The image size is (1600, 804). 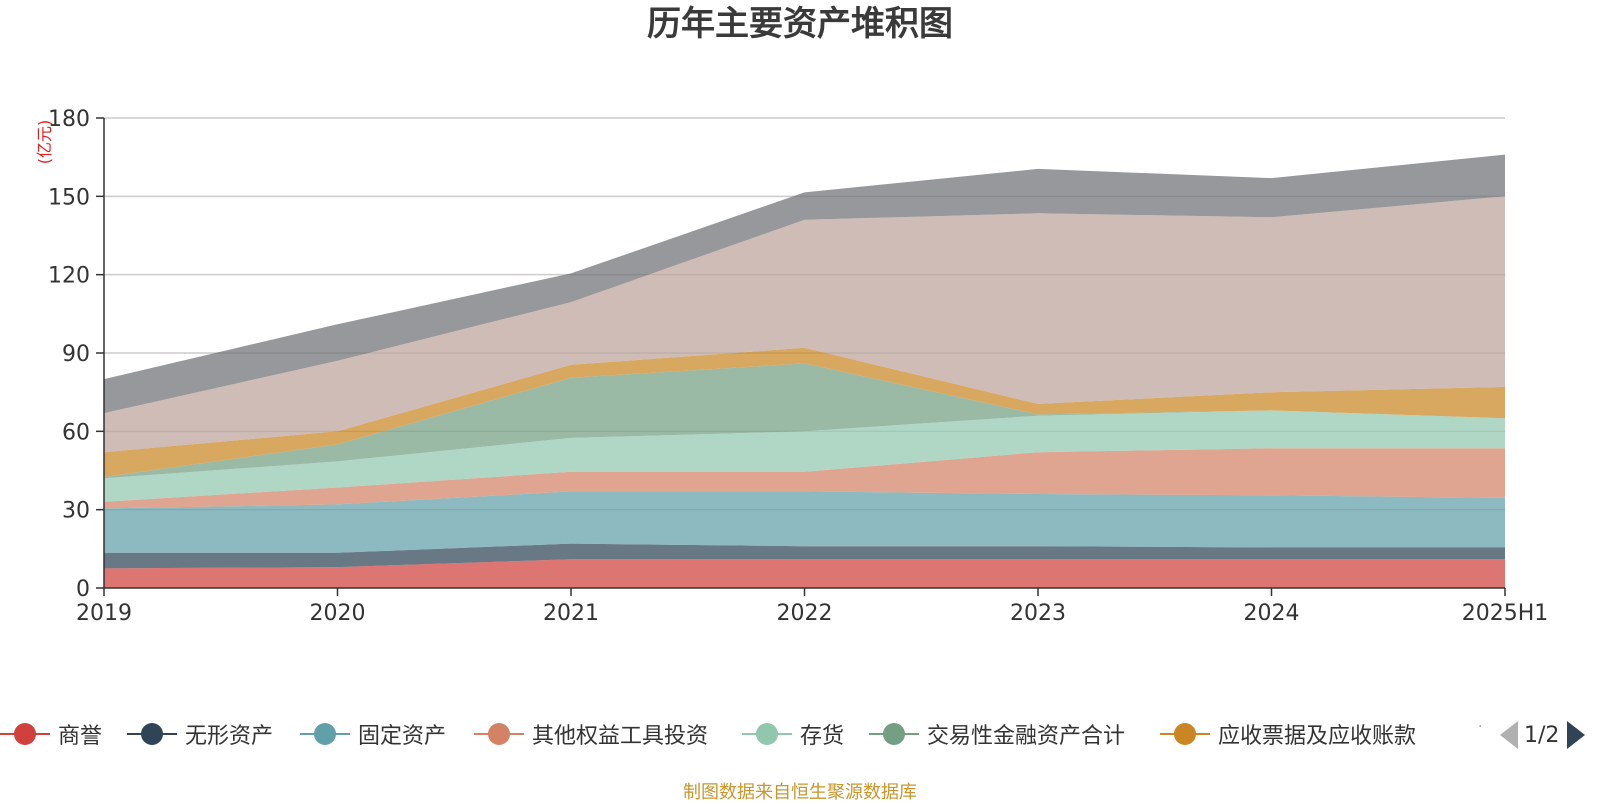 I want to click on chart-title: 历年主要资产堆积图, so click(x=800, y=24).